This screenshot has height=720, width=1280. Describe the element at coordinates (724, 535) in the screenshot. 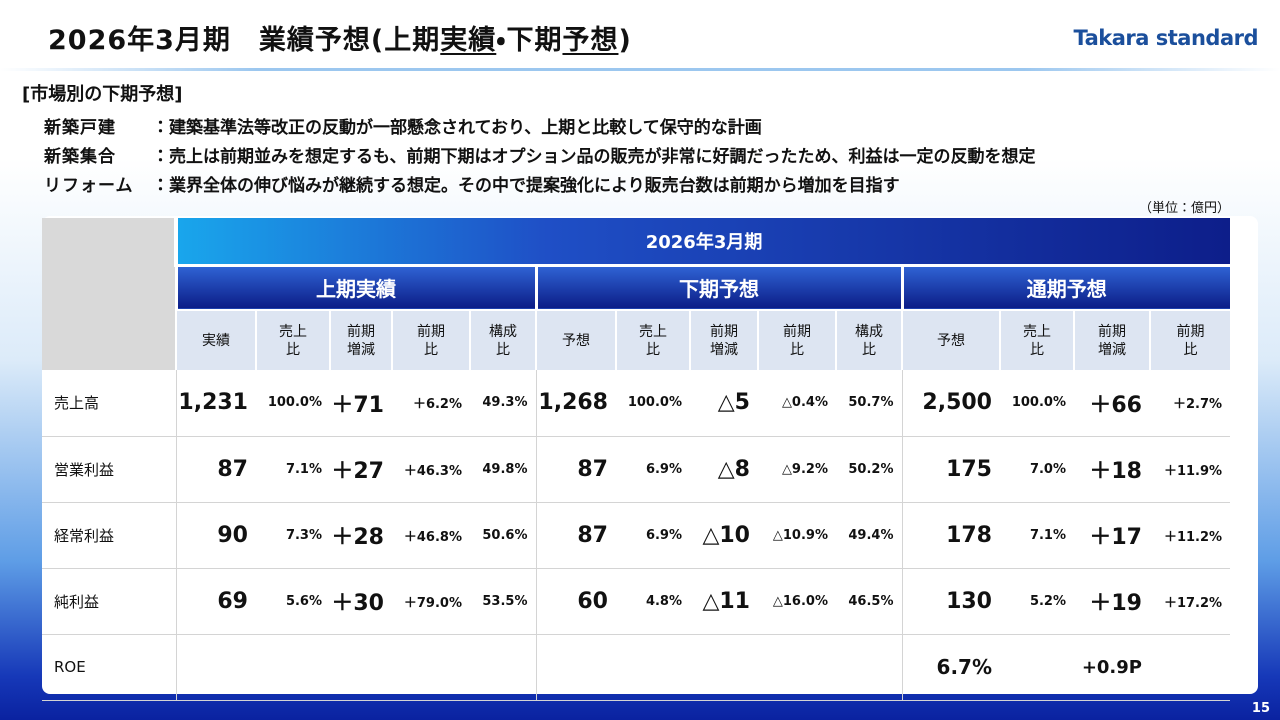

I see `data-cell: △10` at that location.